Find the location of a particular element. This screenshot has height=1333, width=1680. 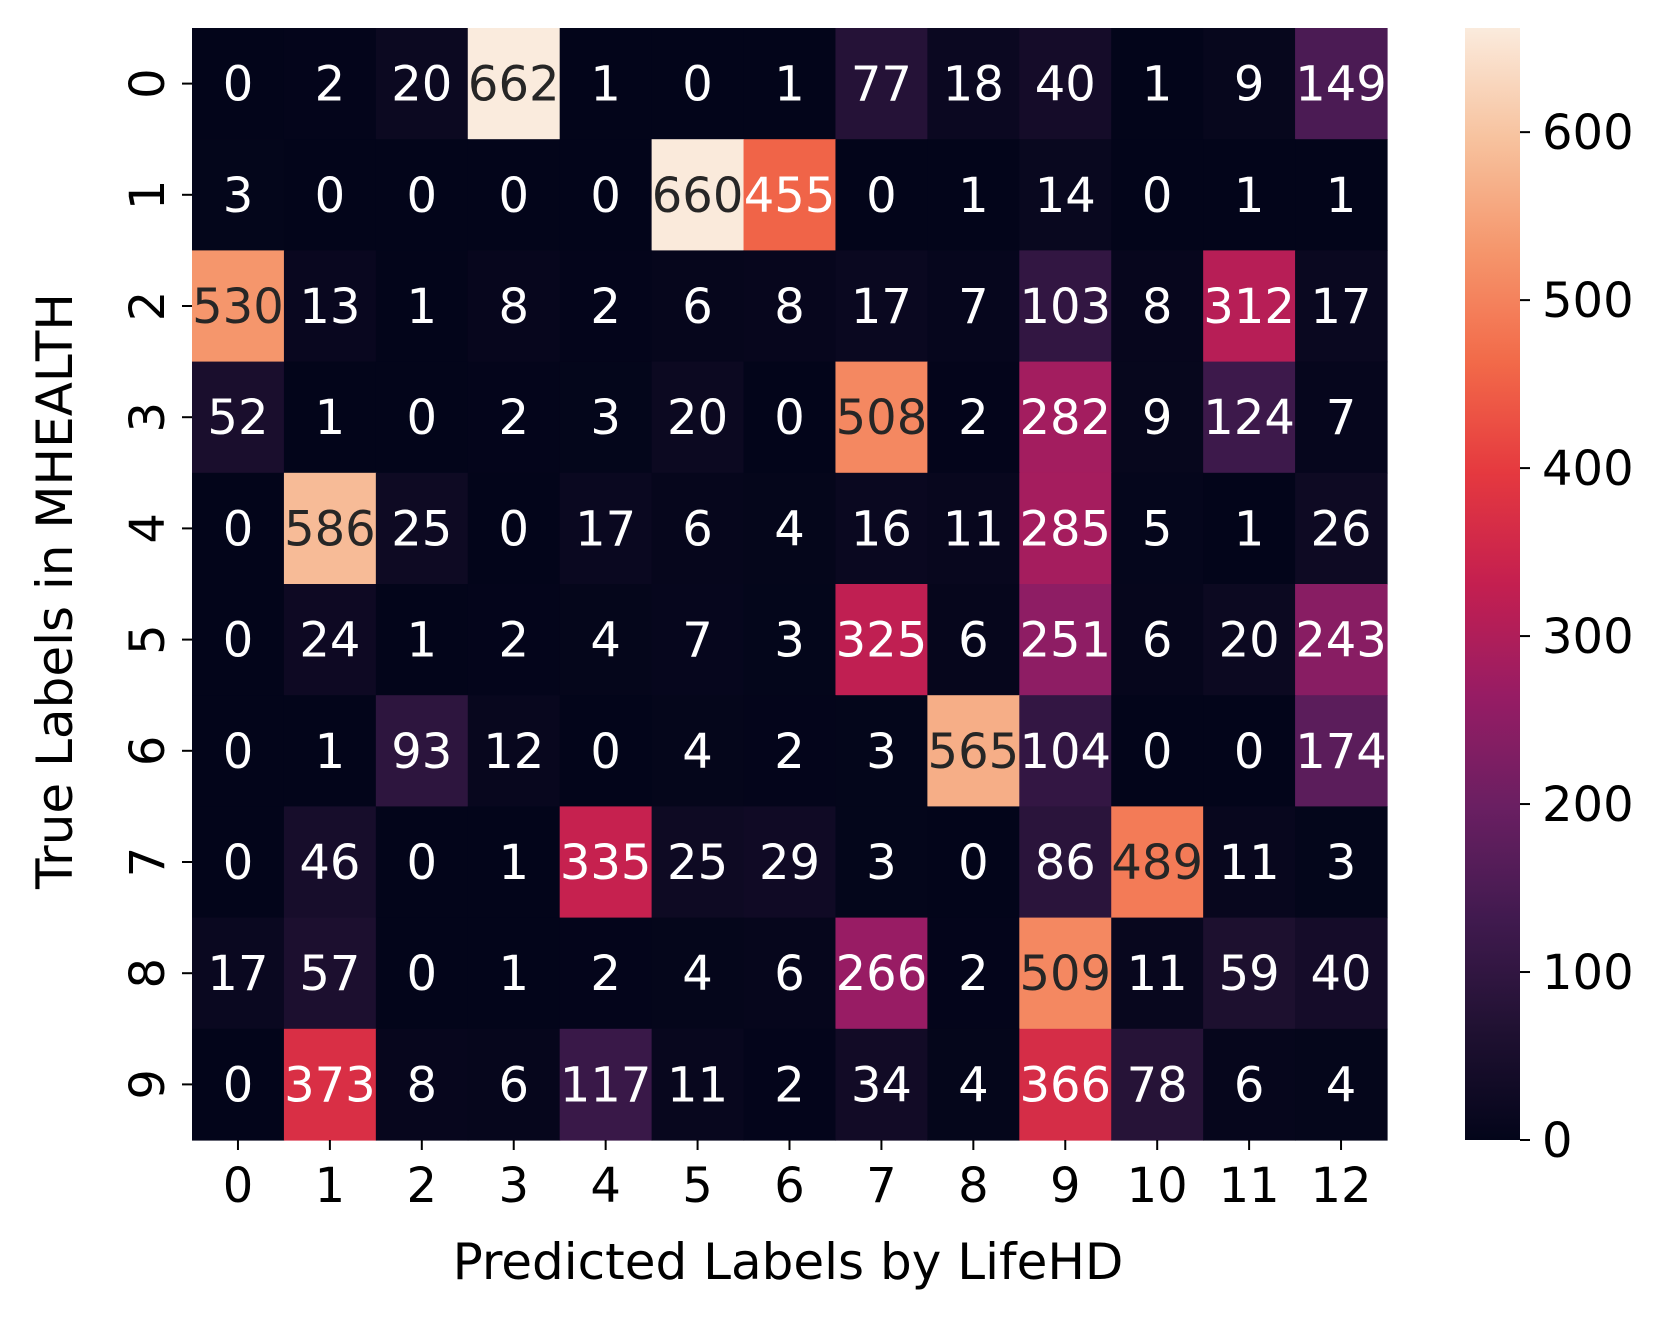

cell-value-label: 509 is located at coordinates (1065, 974).